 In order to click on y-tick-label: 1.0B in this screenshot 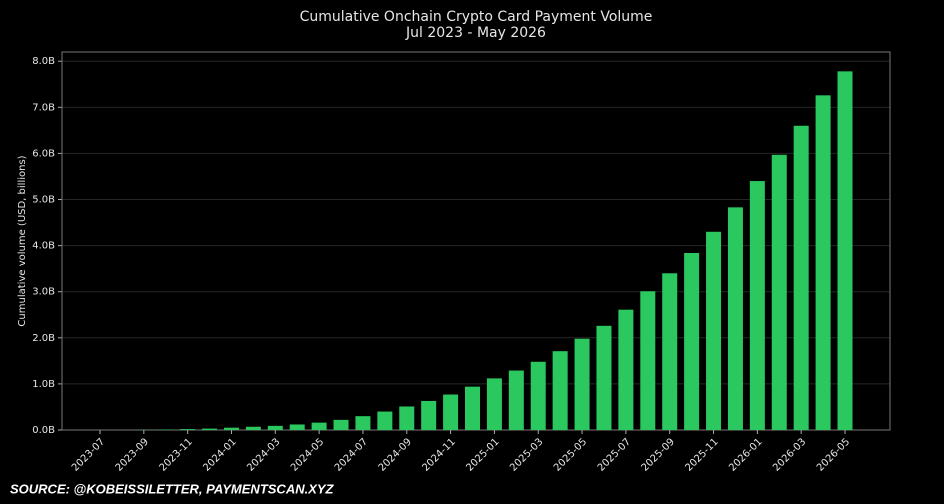, I will do `click(43, 384)`.